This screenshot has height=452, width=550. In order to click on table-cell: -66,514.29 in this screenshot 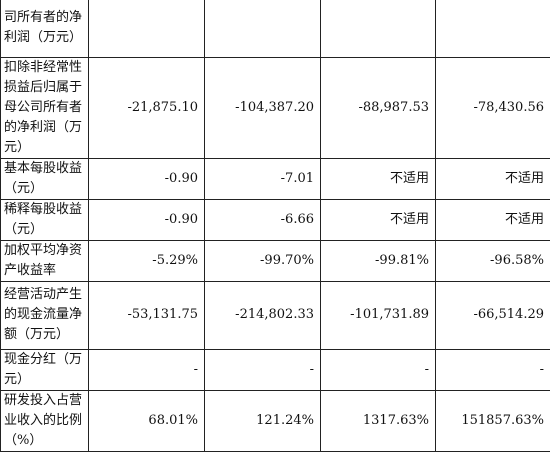, I will do `click(493, 315)`.